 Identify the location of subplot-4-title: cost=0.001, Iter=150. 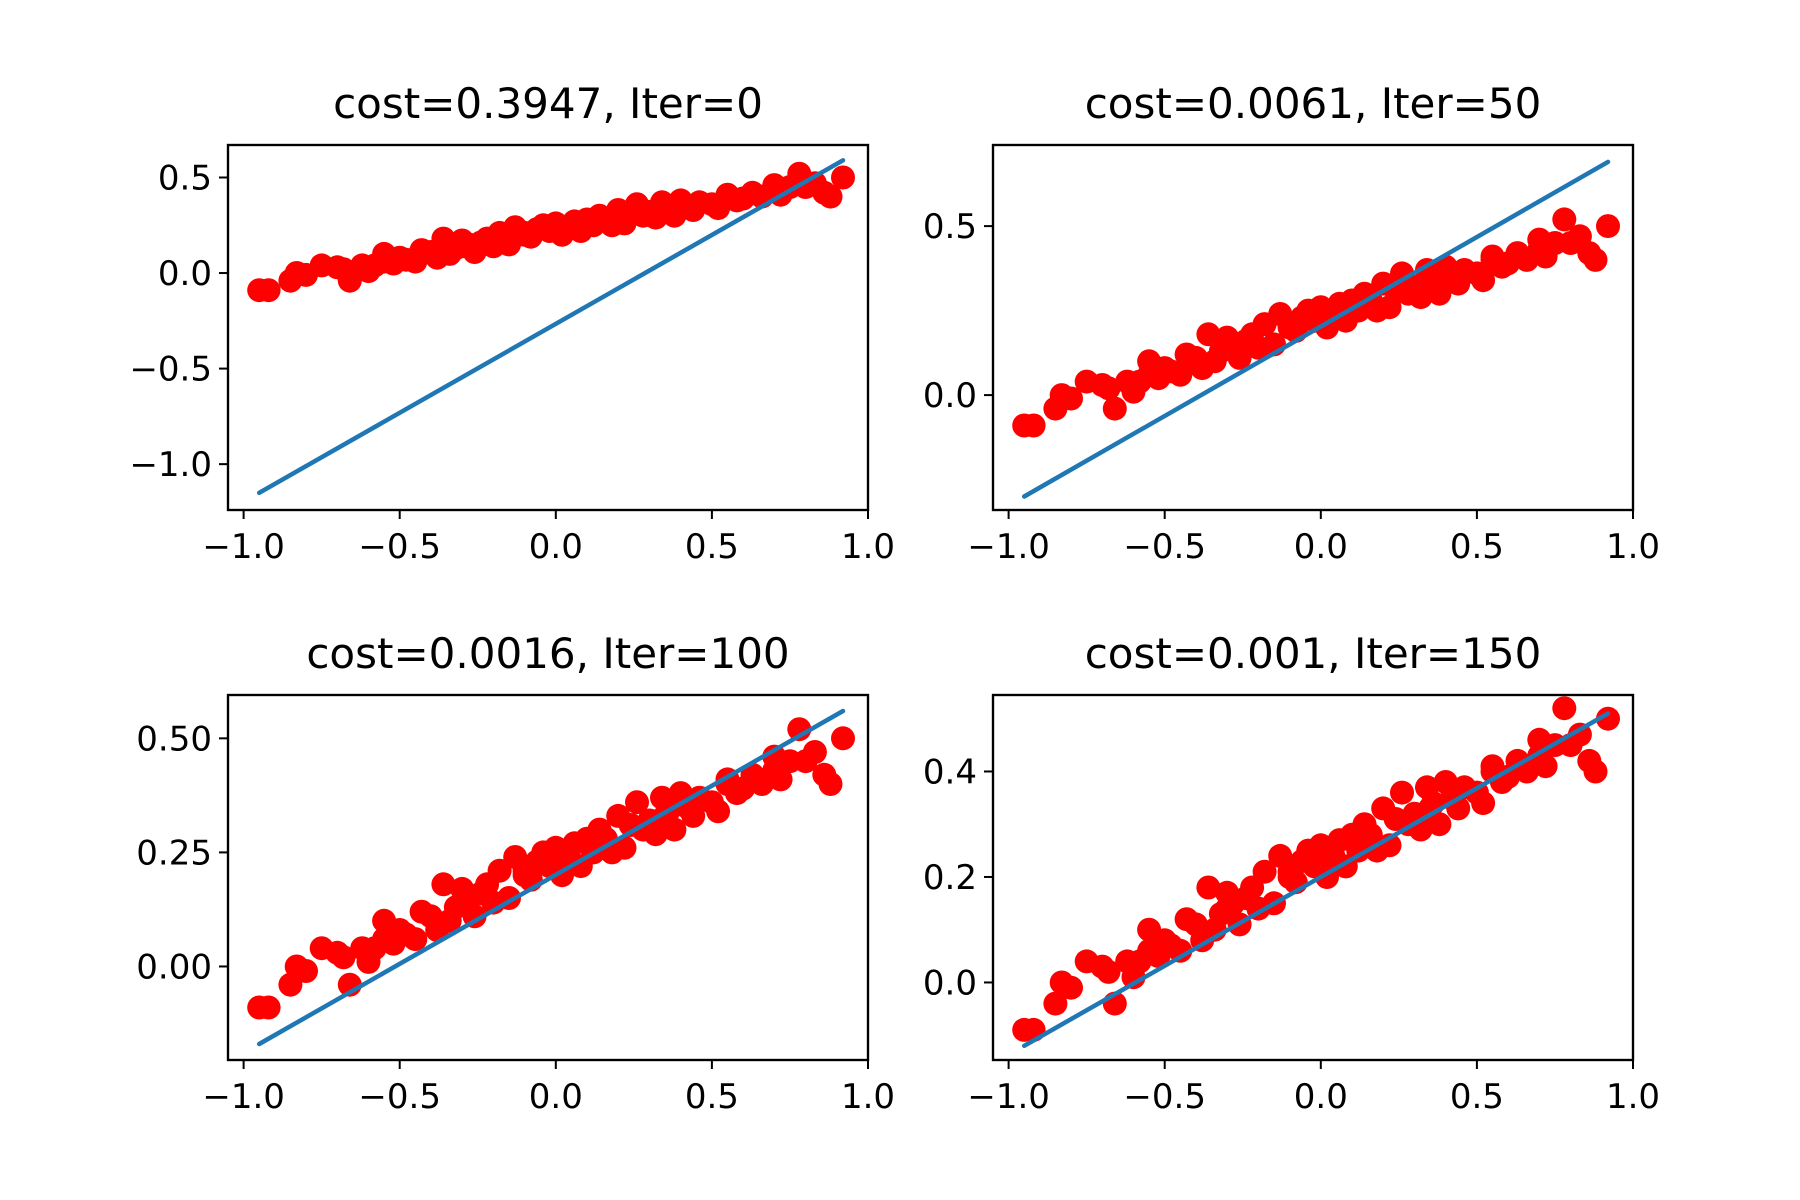
(1313, 653).